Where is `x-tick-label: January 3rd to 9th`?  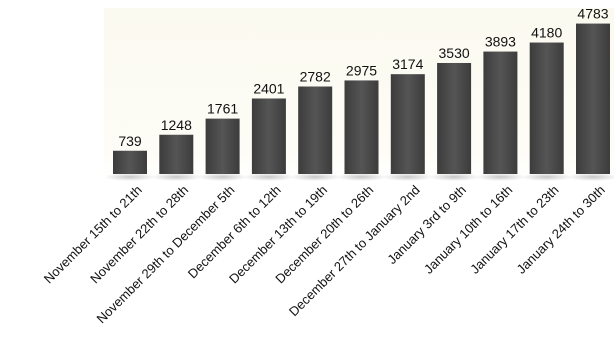
x-tick-label: January 3rd to 9th is located at coordinates (426, 224).